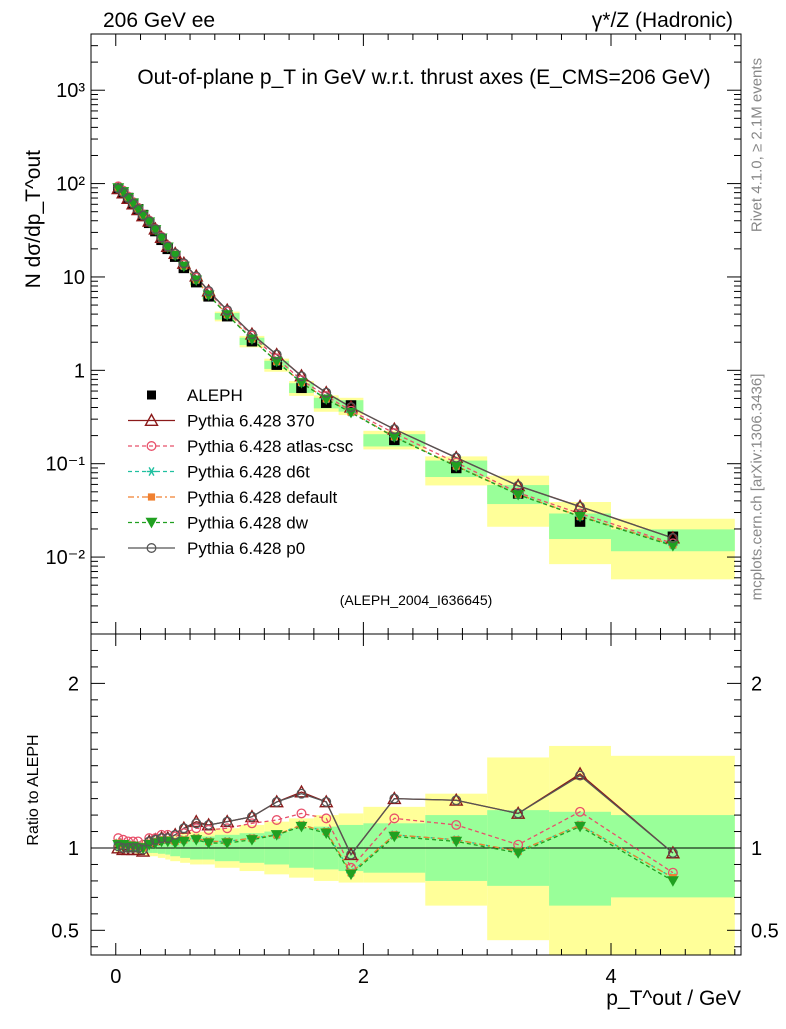 This screenshot has height=1029, width=786. Describe the element at coordinates (79, 371) in the screenshot. I see `y-tick-label: 1` at that location.